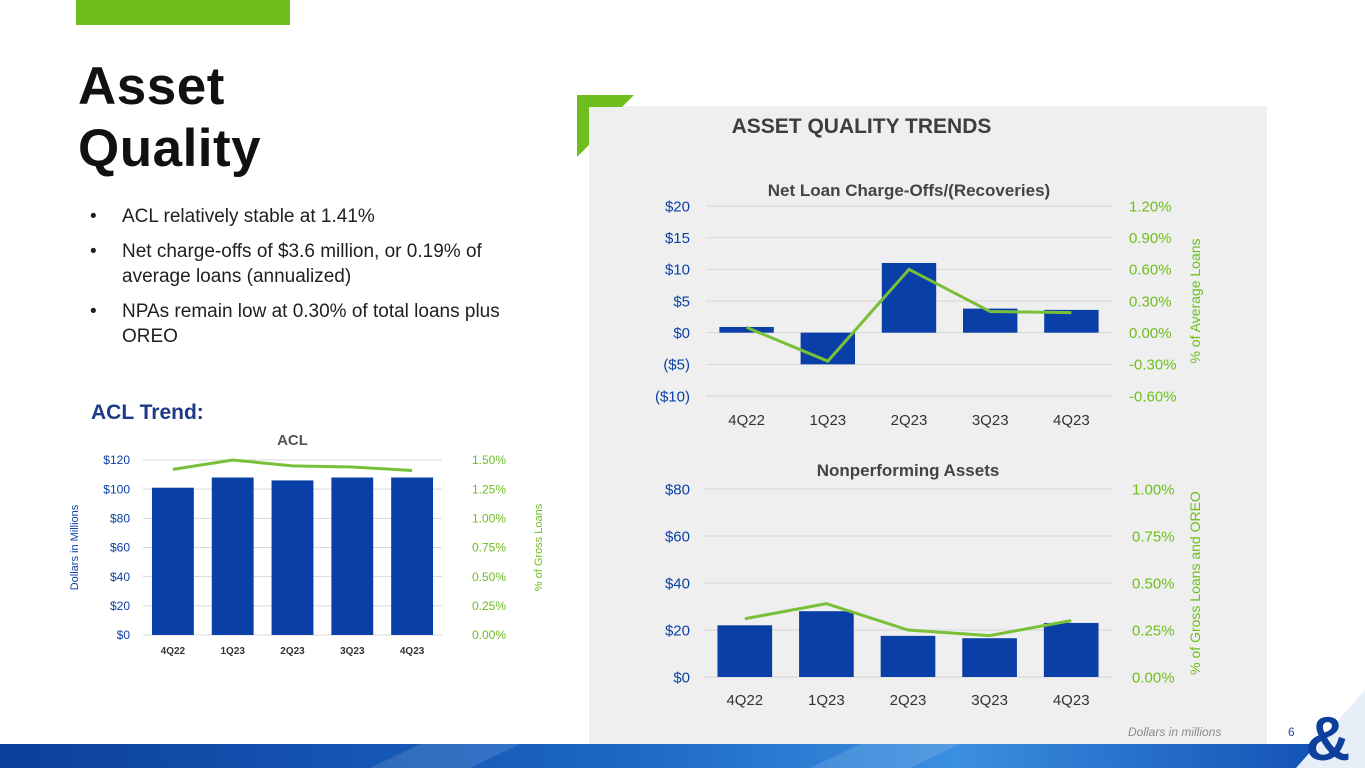  Describe the element at coordinates (682, 756) in the screenshot. I see `bottom-decorative-band` at that location.